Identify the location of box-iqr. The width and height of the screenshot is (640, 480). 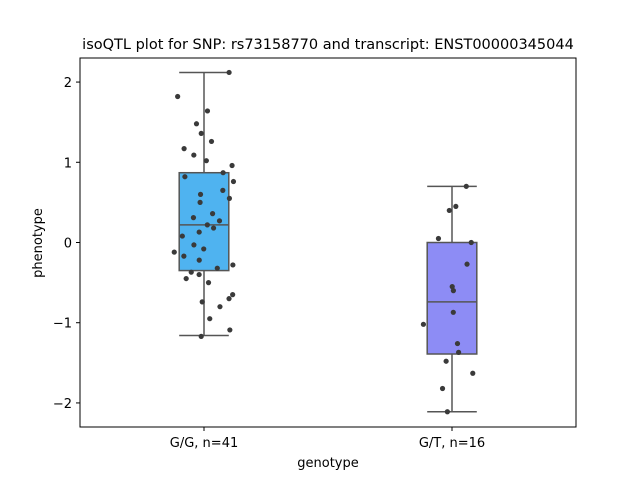
(452, 298).